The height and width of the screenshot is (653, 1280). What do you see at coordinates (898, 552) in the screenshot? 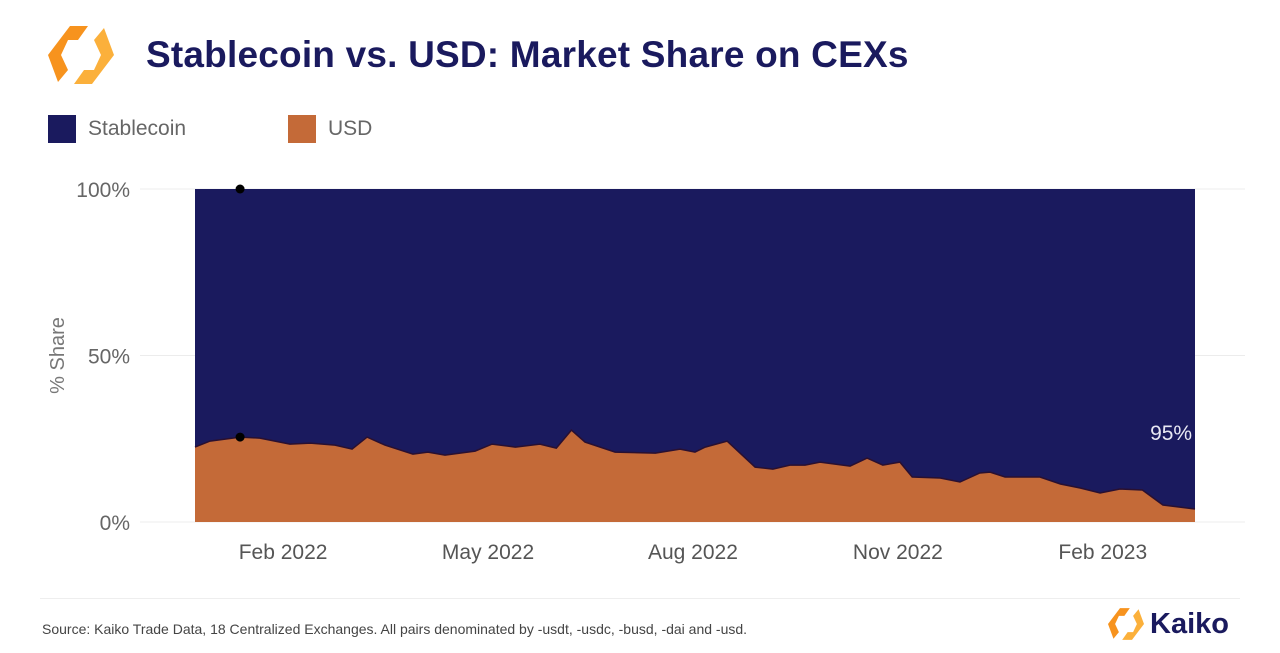
I see `x-tick-label: Nov 2022` at bounding box center [898, 552].